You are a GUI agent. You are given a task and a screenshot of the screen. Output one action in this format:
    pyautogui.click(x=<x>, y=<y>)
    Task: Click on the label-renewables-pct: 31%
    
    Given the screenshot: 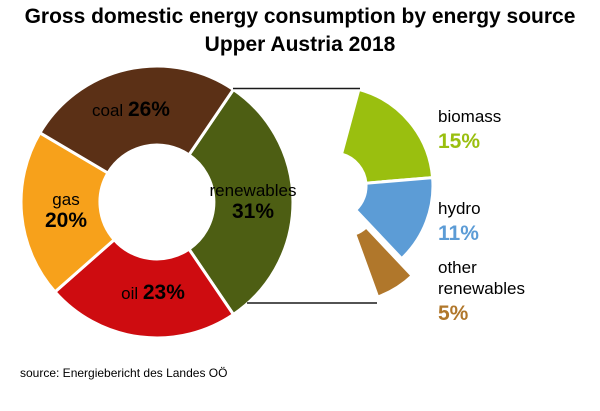 What is the action you would take?
    pyautogui.click(x=253, y=211)
    